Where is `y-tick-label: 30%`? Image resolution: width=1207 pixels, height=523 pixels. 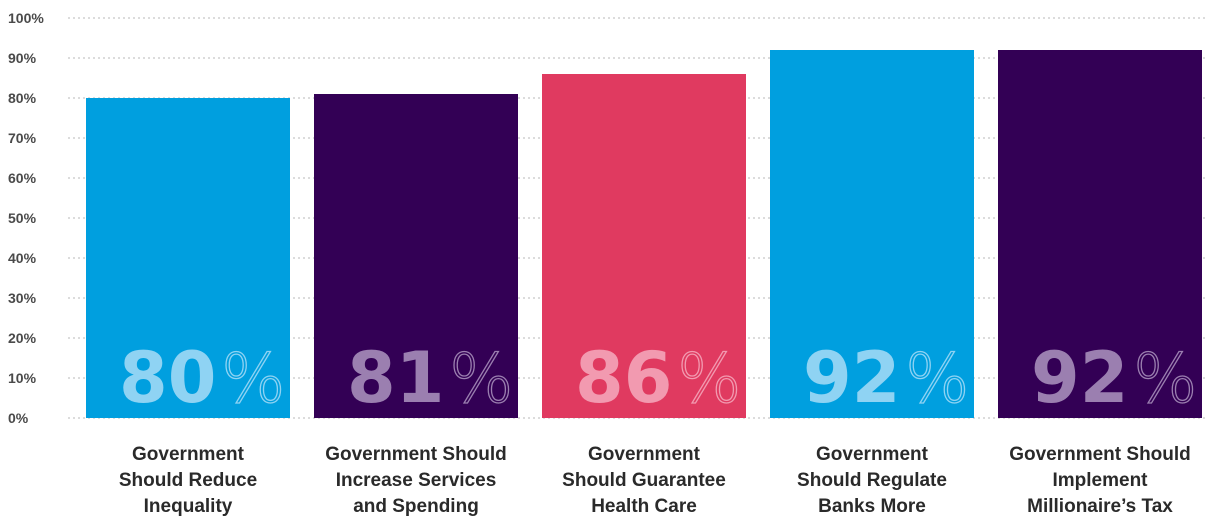 y-tick-label: 30% is located at coordinates (22, 298).